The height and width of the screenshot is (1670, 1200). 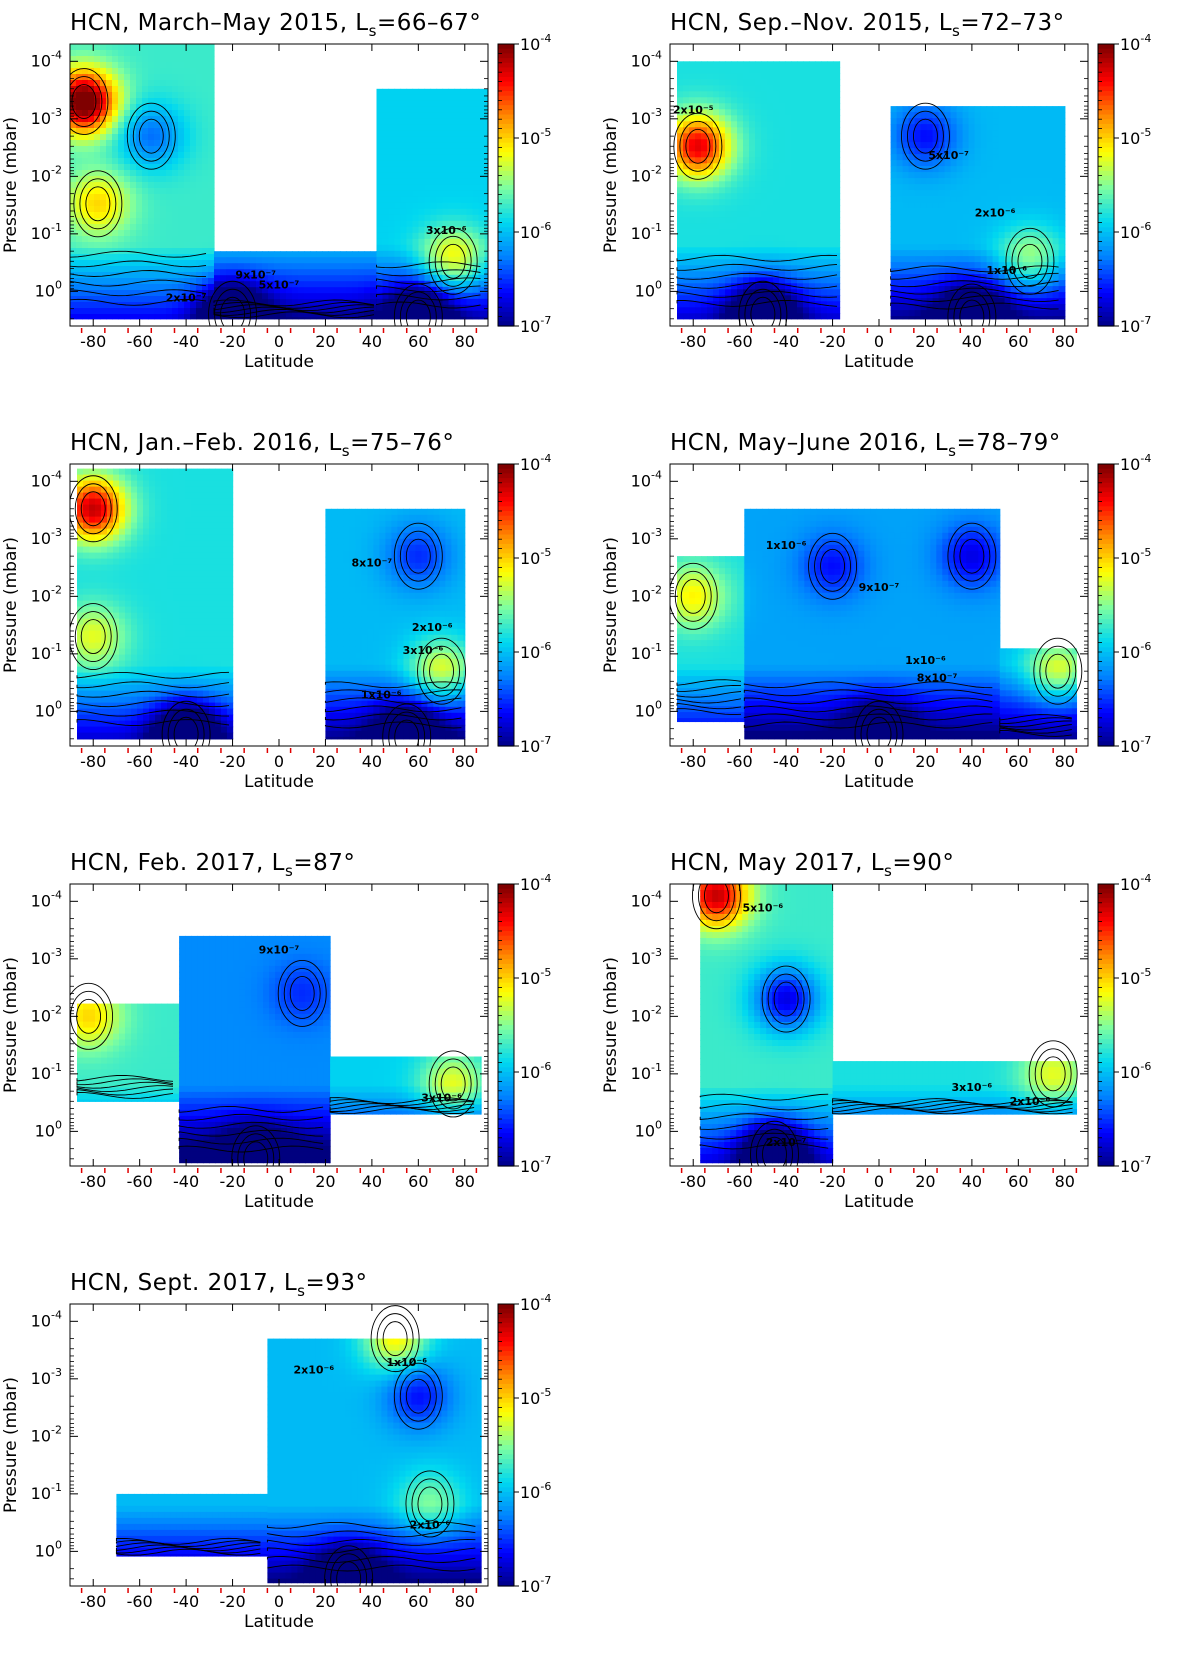 I want to click on chart-title: HCN, May 2017, Ls=90°, so click(x=812, y=865).